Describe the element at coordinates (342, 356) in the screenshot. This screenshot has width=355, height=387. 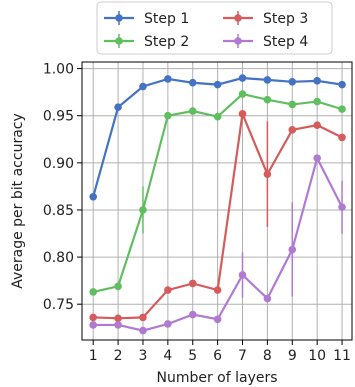
I see `x-tick-label: 11` at that location.